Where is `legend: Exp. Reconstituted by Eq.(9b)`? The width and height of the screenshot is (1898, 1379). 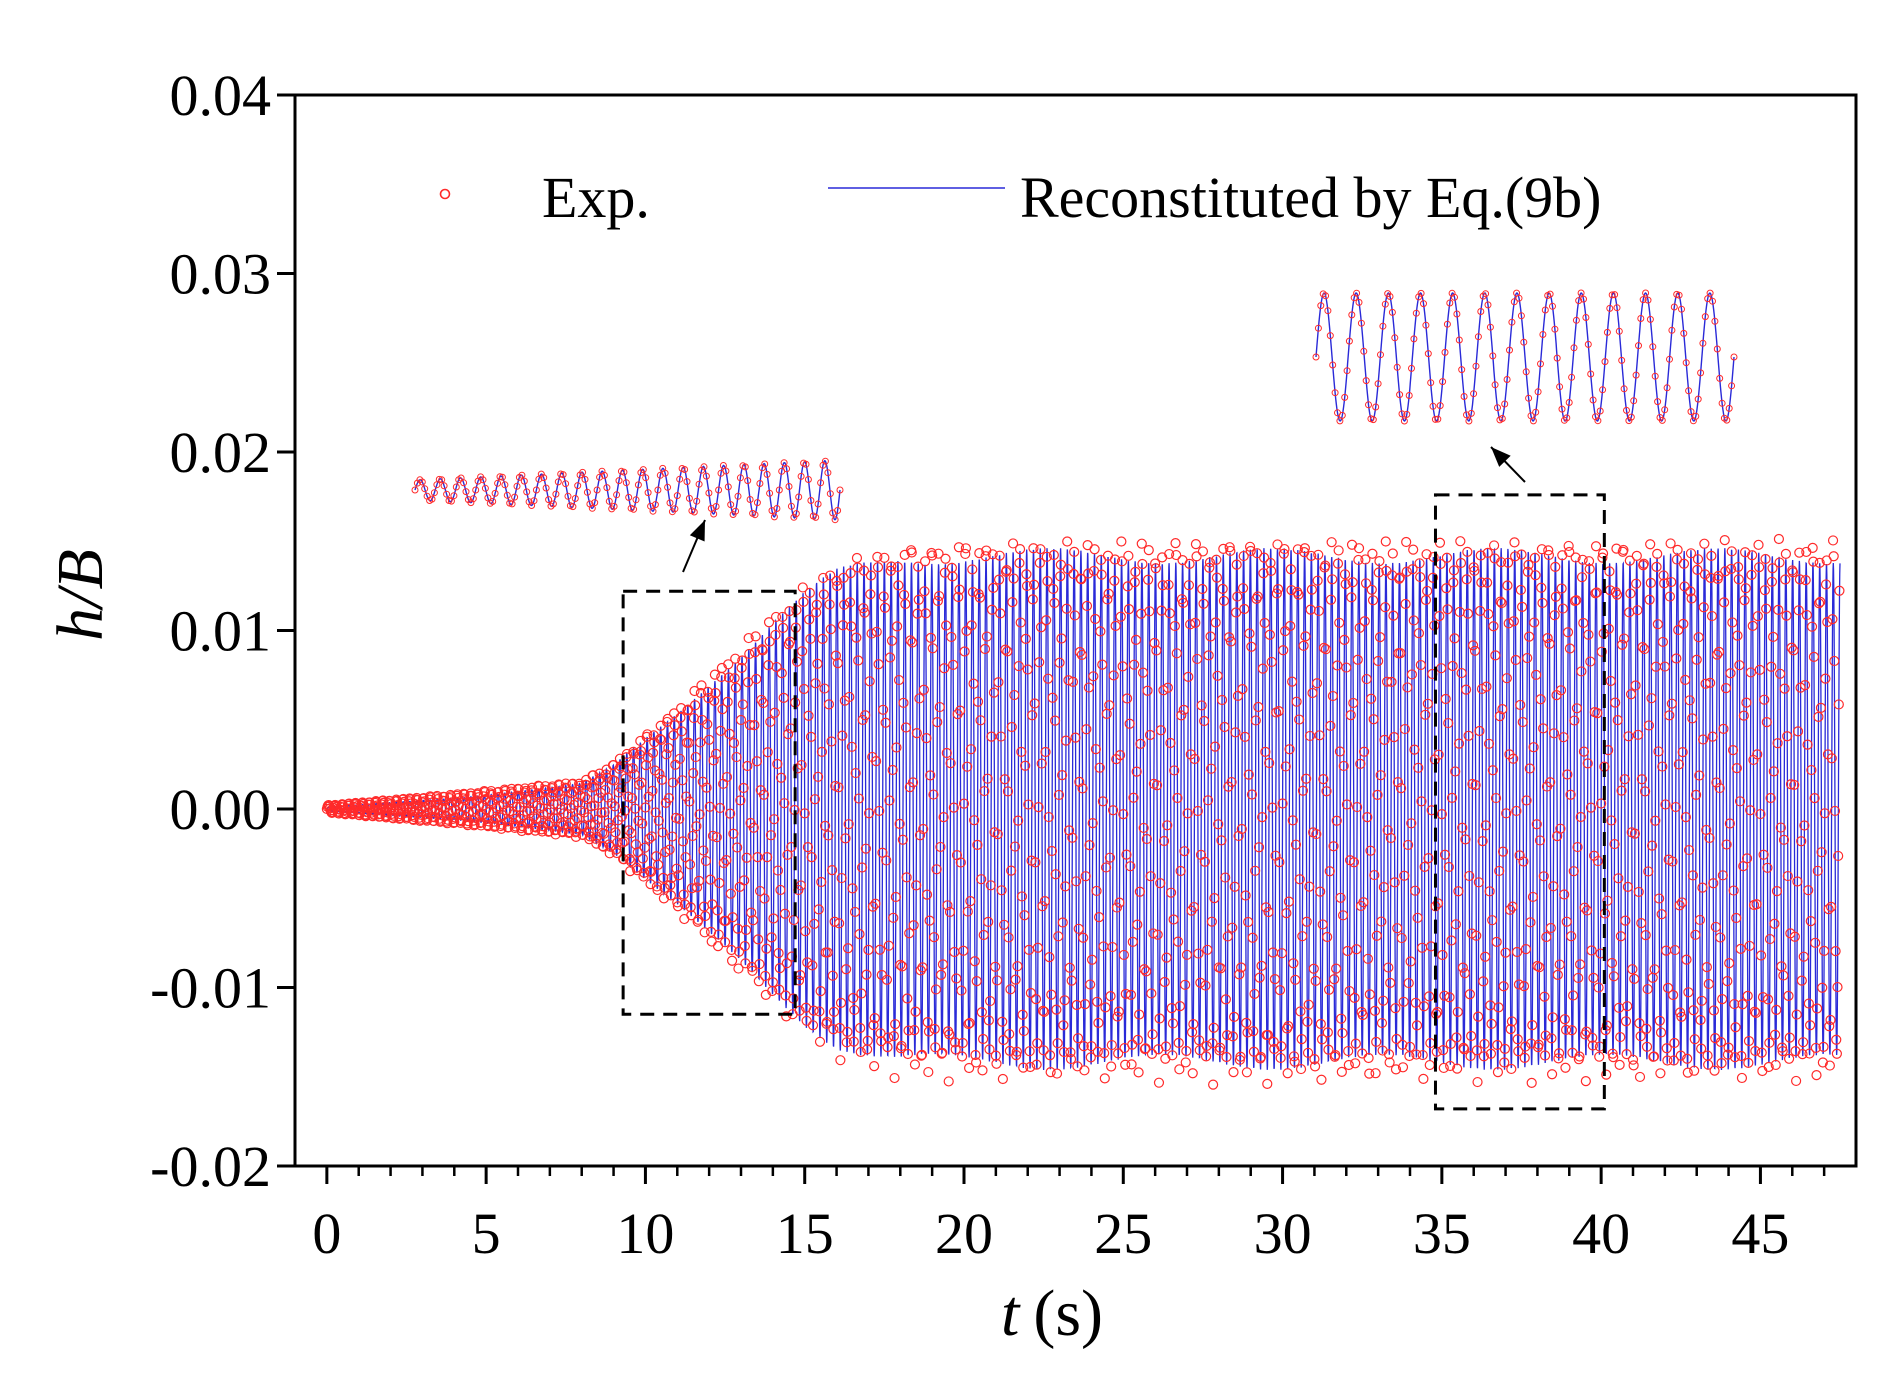 legend: Exp. Reconstituted by Eq.(9b) is located at coordinates (1020, 197).